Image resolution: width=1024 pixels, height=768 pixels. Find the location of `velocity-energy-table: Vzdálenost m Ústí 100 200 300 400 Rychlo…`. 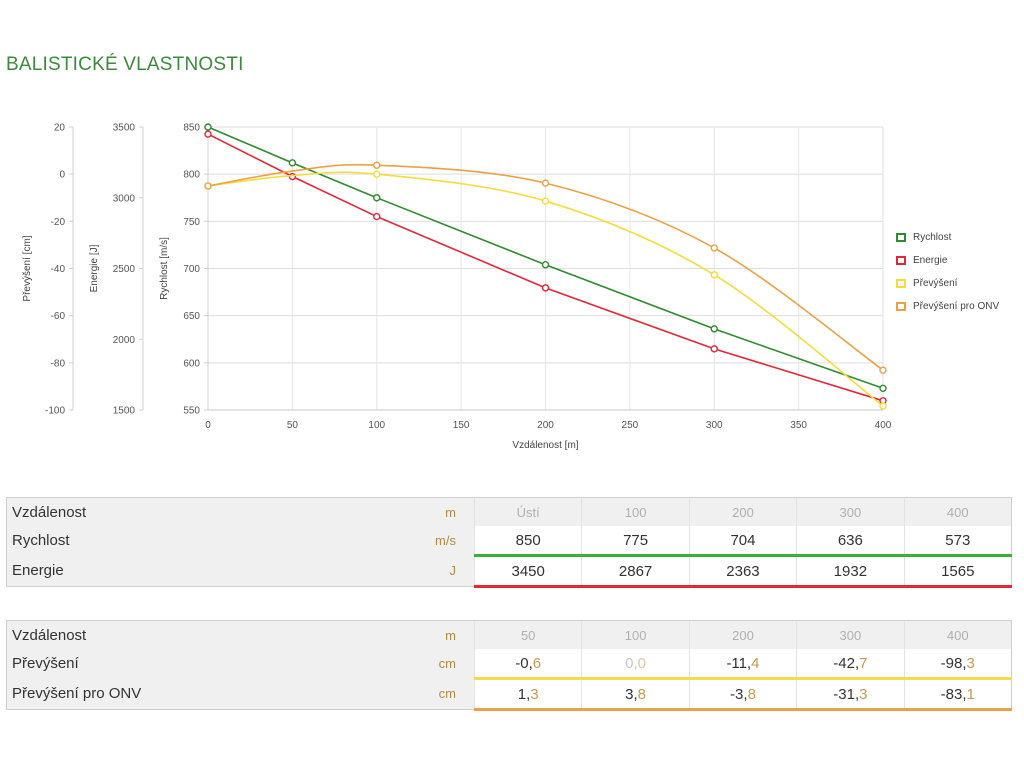

velocity-energy-table: Vzdálenost m Ústí 100 200 300 400 Rychlo… is located at coordinates (509, 542).